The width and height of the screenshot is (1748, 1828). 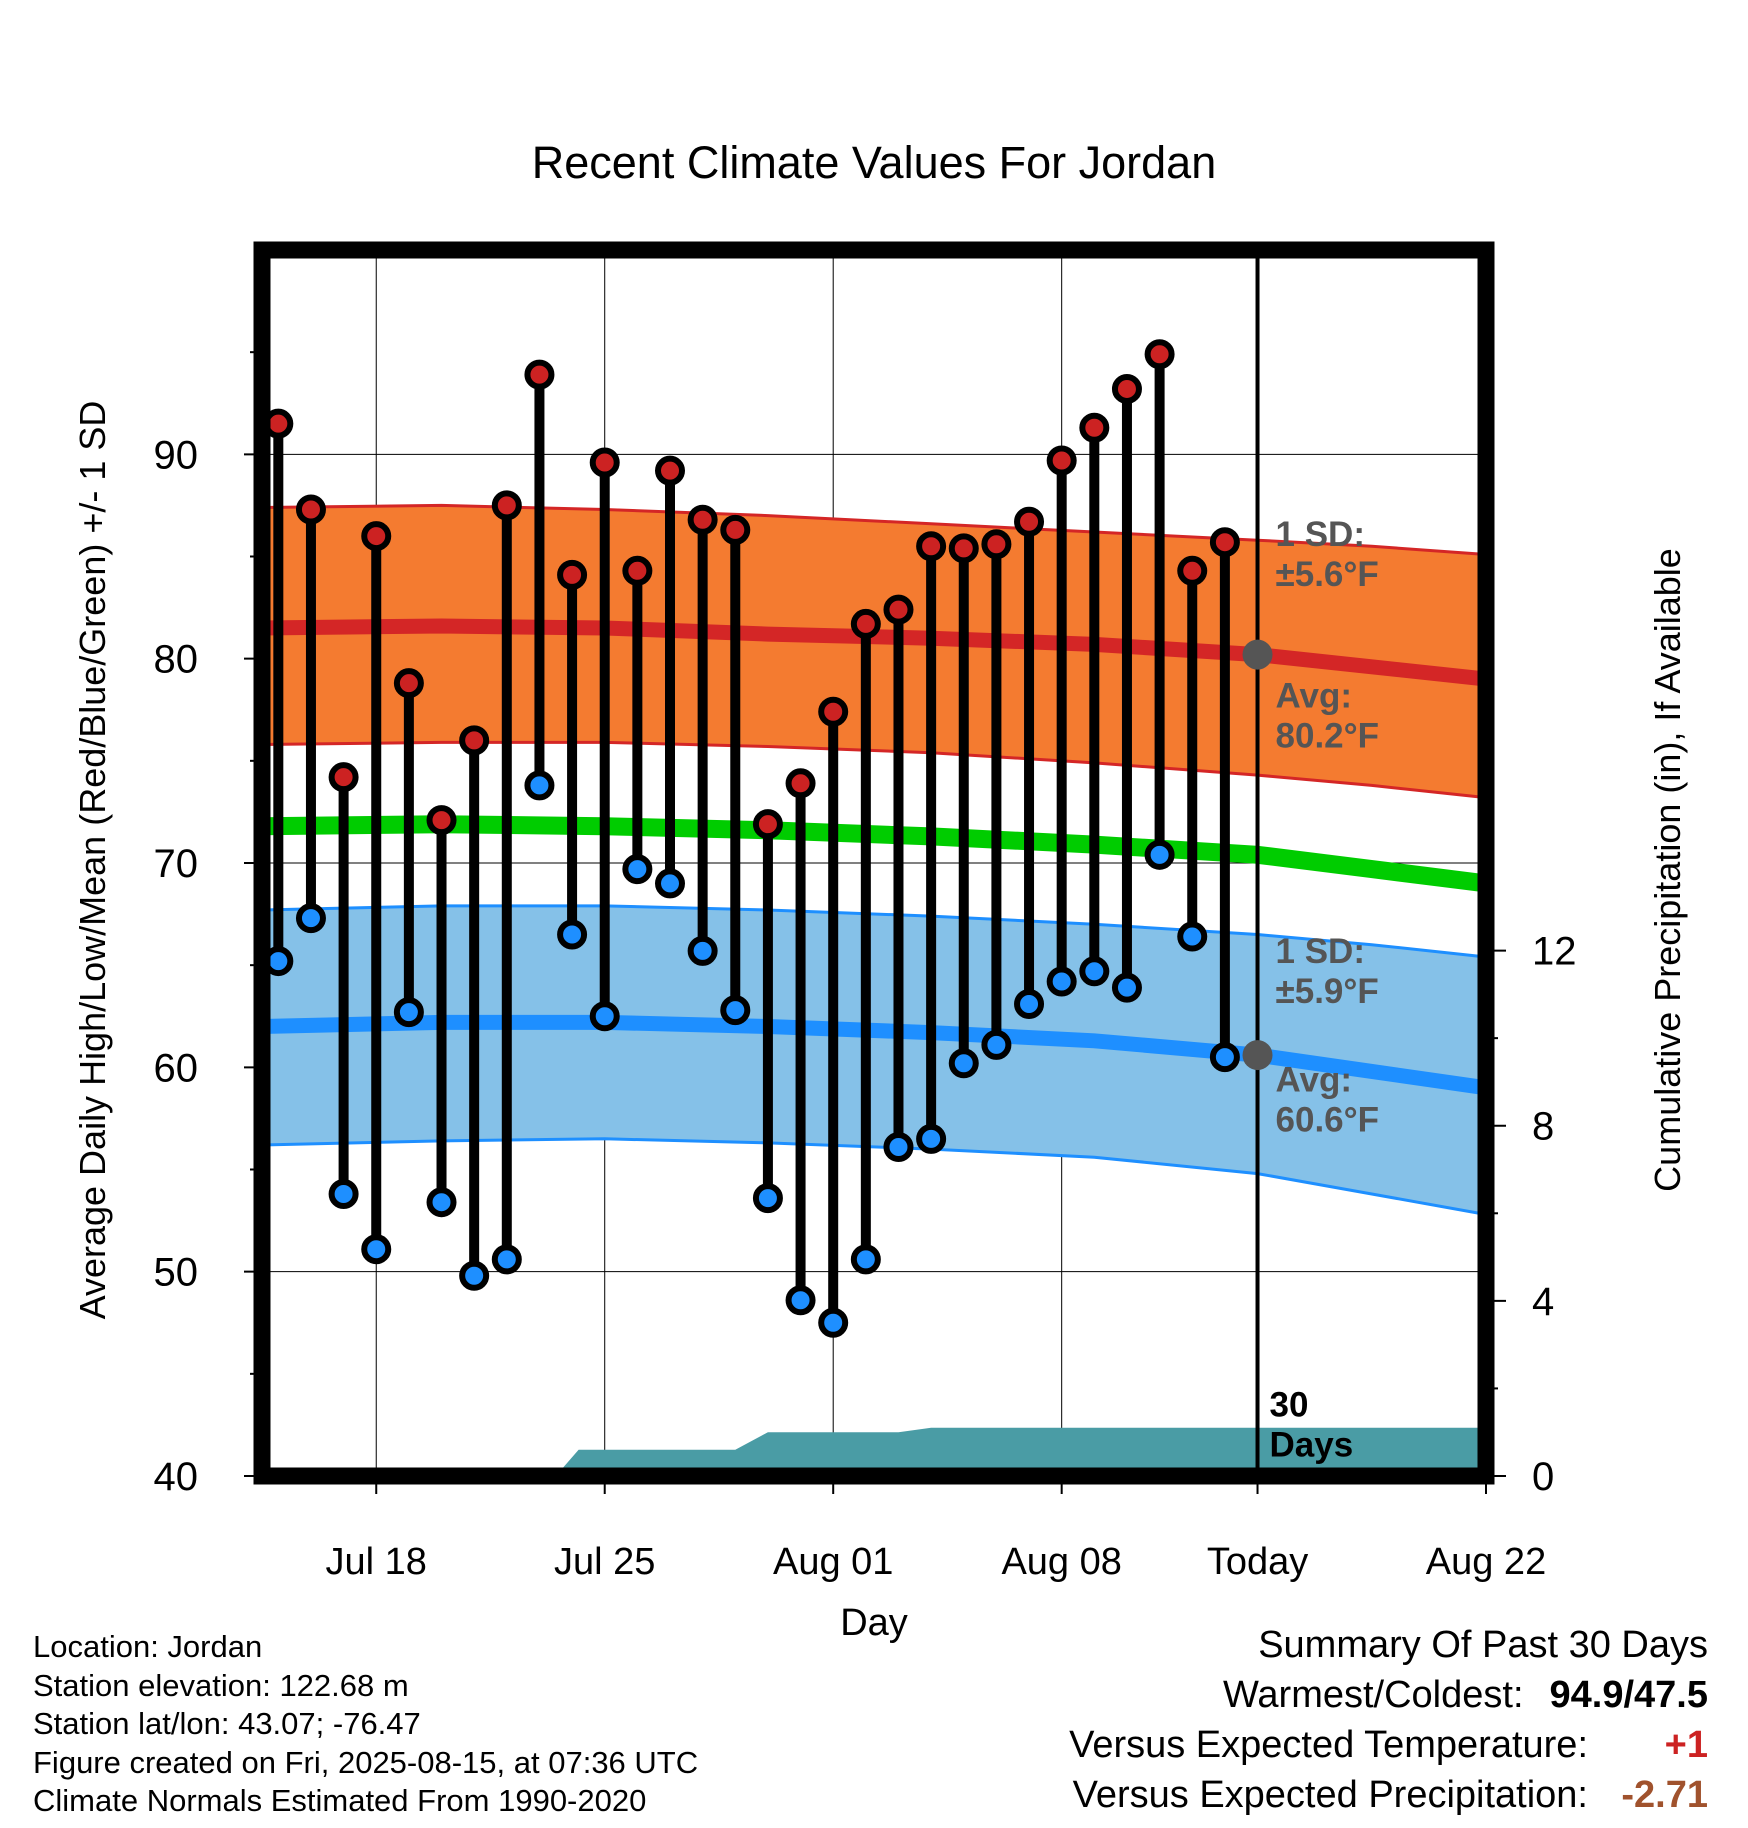 What do you see at coordinates (1554, 952) in the screenshot?
I see `y2-tick-label: 12` at bounding box center [1554, 952].